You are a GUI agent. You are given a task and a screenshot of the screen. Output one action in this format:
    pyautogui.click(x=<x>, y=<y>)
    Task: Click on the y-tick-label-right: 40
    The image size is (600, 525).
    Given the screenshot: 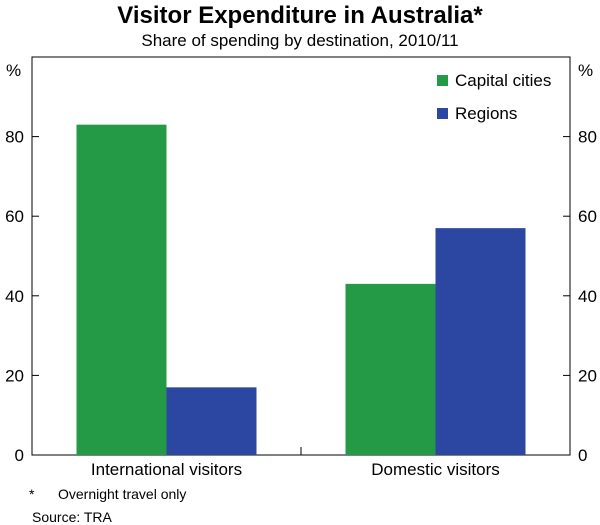 What is the action you would take?
    pyautogui.click(x=587, y=296)
    